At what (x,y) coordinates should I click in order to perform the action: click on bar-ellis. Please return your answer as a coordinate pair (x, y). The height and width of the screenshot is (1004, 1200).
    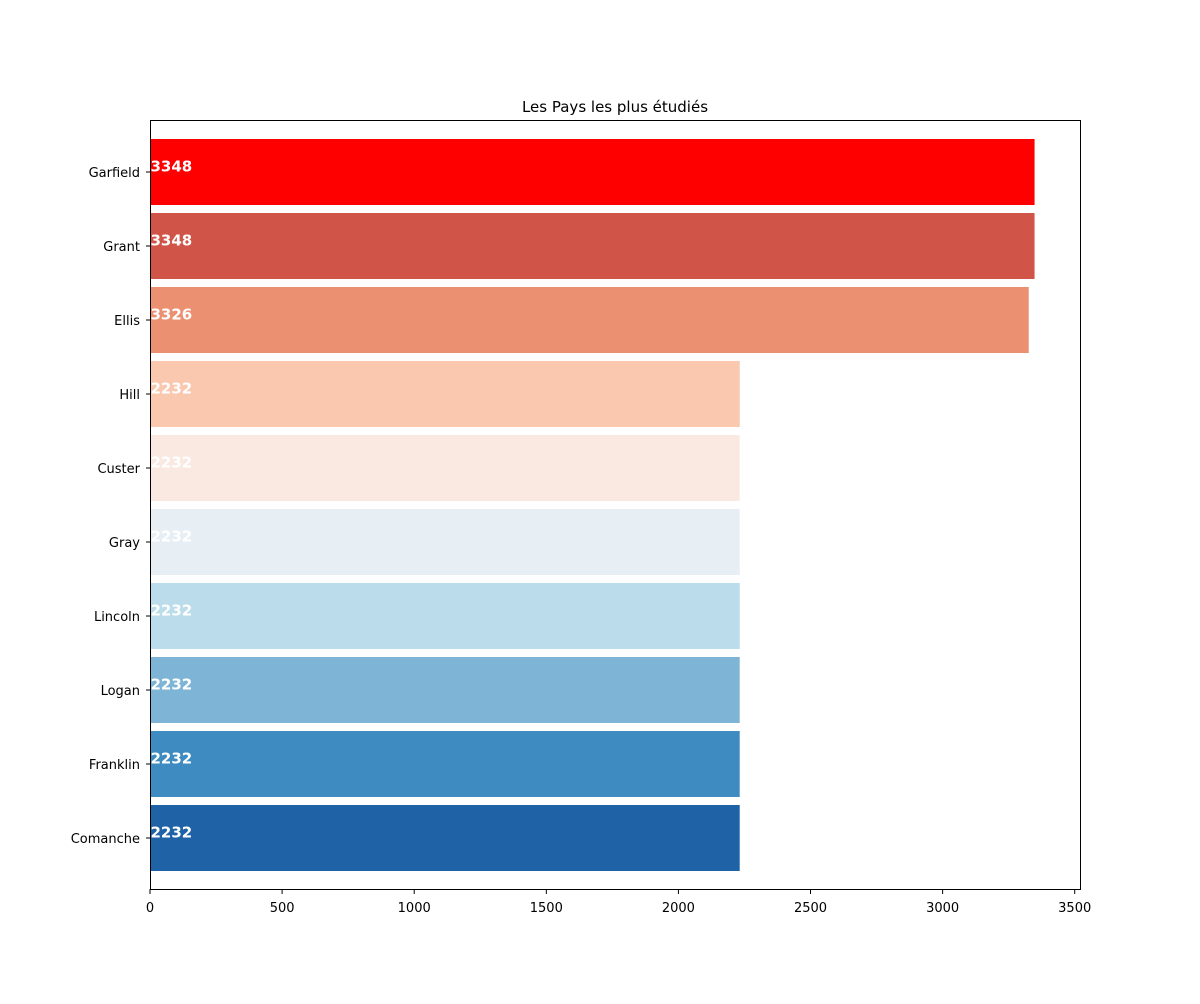
    Looking at the image, I should click on (589, 320).